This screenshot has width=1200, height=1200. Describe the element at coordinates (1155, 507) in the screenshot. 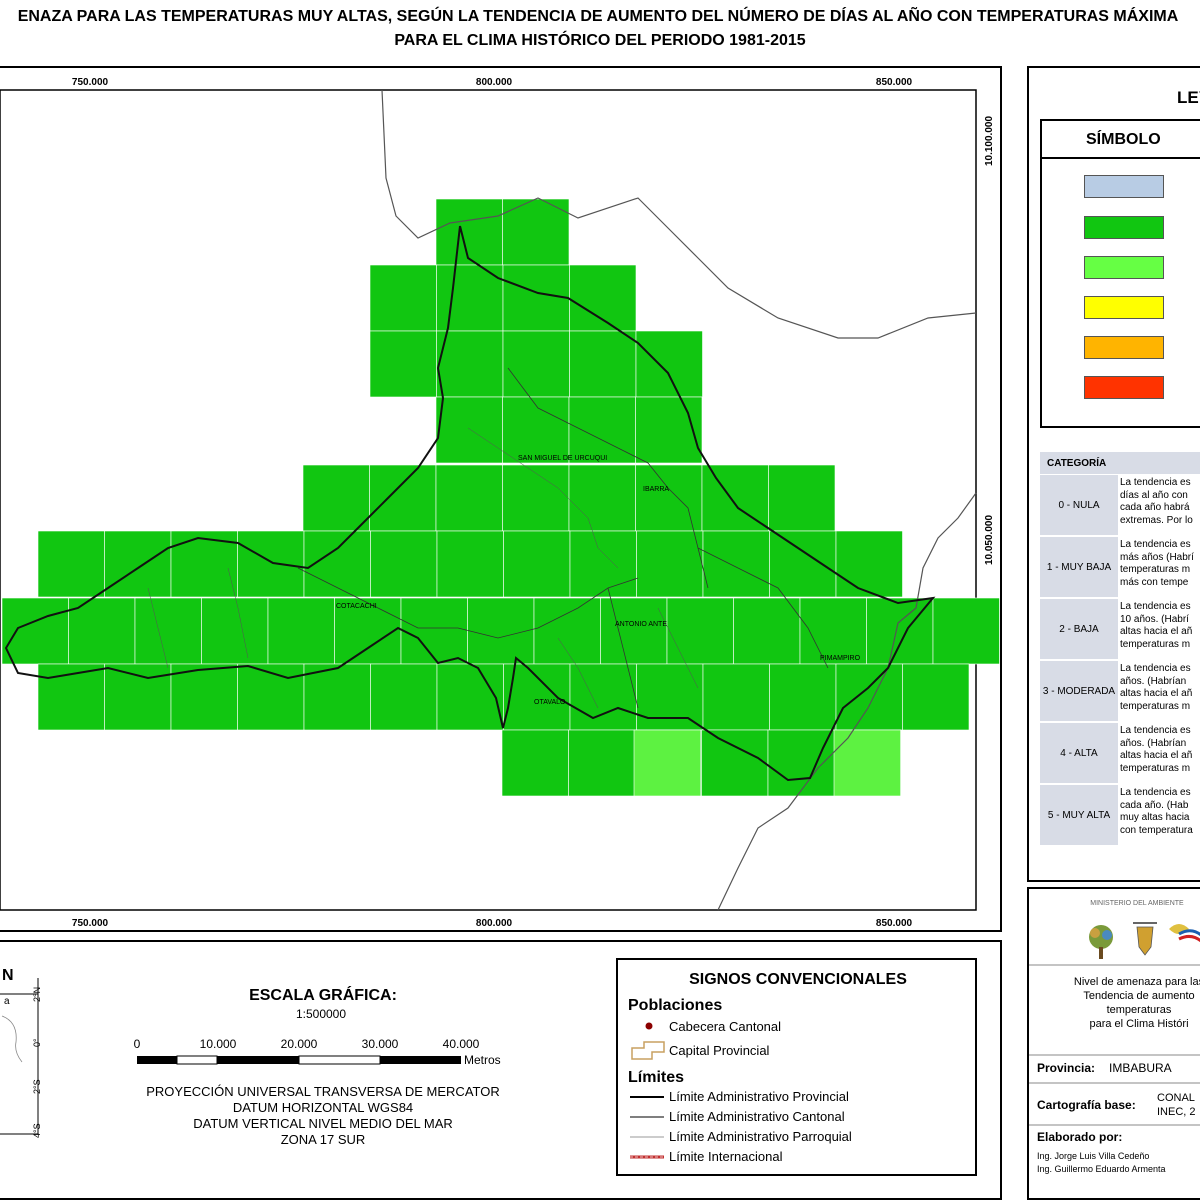

I see `category-description-line: cada año habrá` at that location.